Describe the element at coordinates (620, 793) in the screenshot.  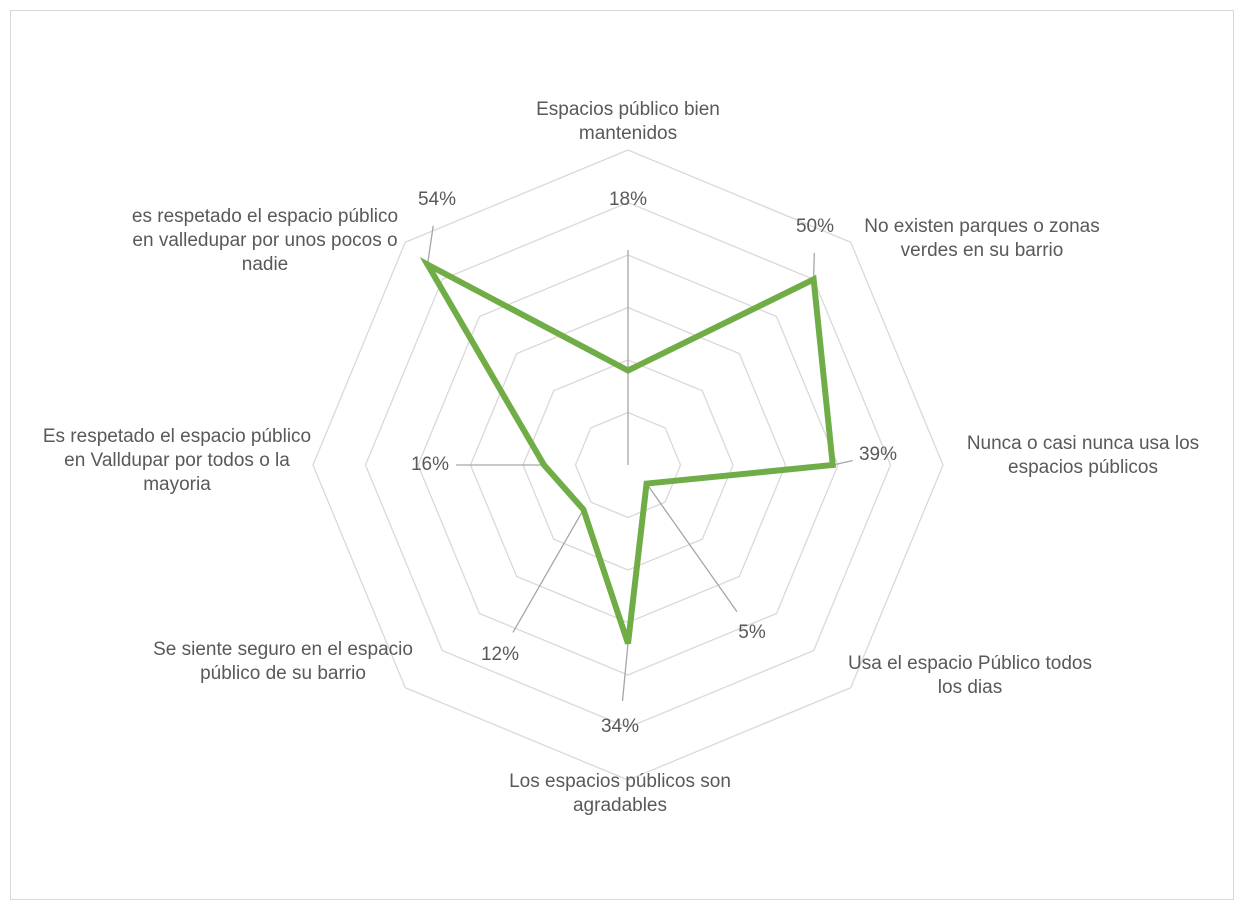
I see `category-label: Los espacios públicos son agradables` at that location.